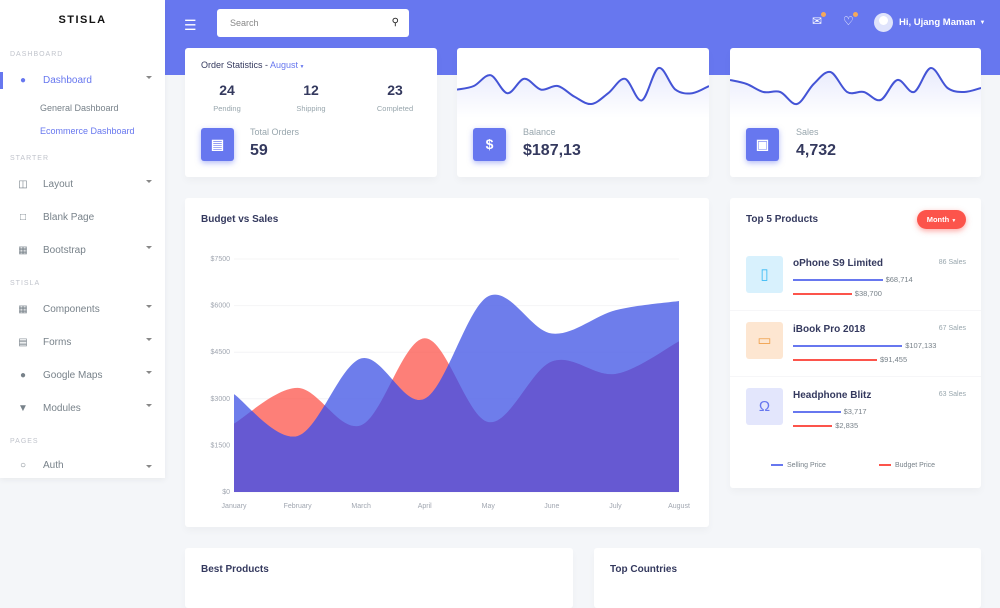 This screenshot has height=608, width=1000. What do you see at coordinates (73, 375) in the screenshot?
I see `sidebar-item-label: Google Maps` at bounding box center [73, 375].